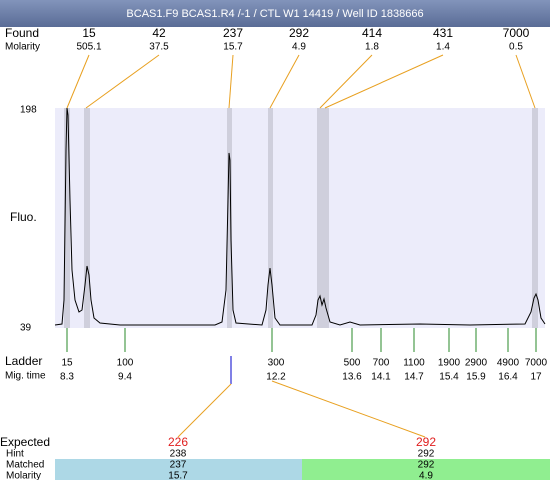 The width and height of the screenshot is (550, 480). What do you see at coordinates (178, 475) in the screenshot?
I see `molarity: 15.7` at bounding box center [178, 475].